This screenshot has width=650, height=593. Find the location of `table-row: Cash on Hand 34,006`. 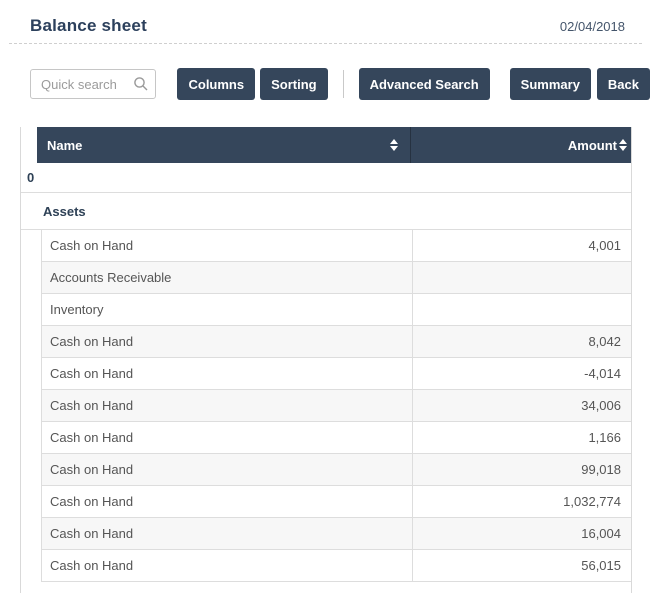

table-row: Cash on Hand 34,006 is located at coordinates (336, 406).